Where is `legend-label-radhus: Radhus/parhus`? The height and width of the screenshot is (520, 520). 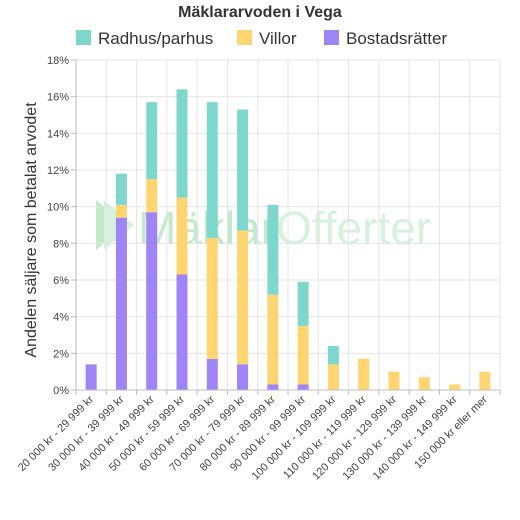
legend-label-radhus: Radhus/parhus is located at coordinates (155, 38).